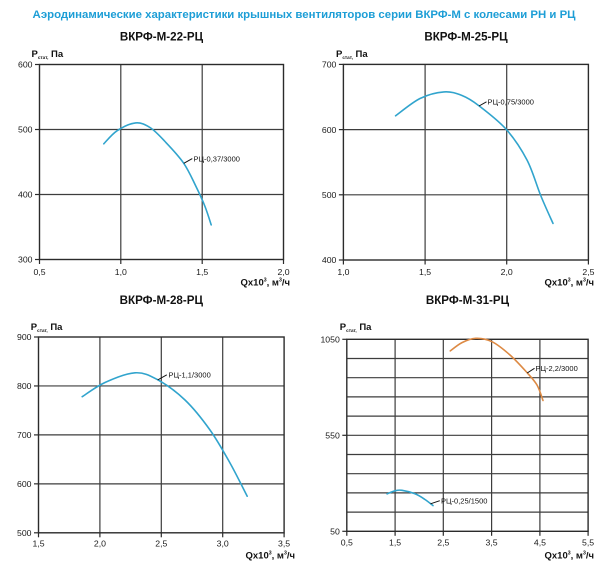 The image size is (610, 577). Describe the element at coordinates (190, 375) in the screenshot. I see `svg-text: РЦ-1,1/3000` at that location.